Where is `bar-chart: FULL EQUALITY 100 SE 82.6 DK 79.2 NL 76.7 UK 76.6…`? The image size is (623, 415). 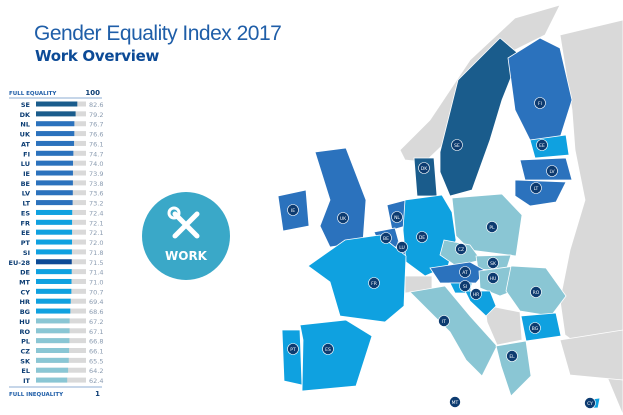 bar-chart: FULL EQUALITY 100 SE 82.6 DK 79.2 NL 76.7 UK 76.6… is located at coordinates (56, 243).